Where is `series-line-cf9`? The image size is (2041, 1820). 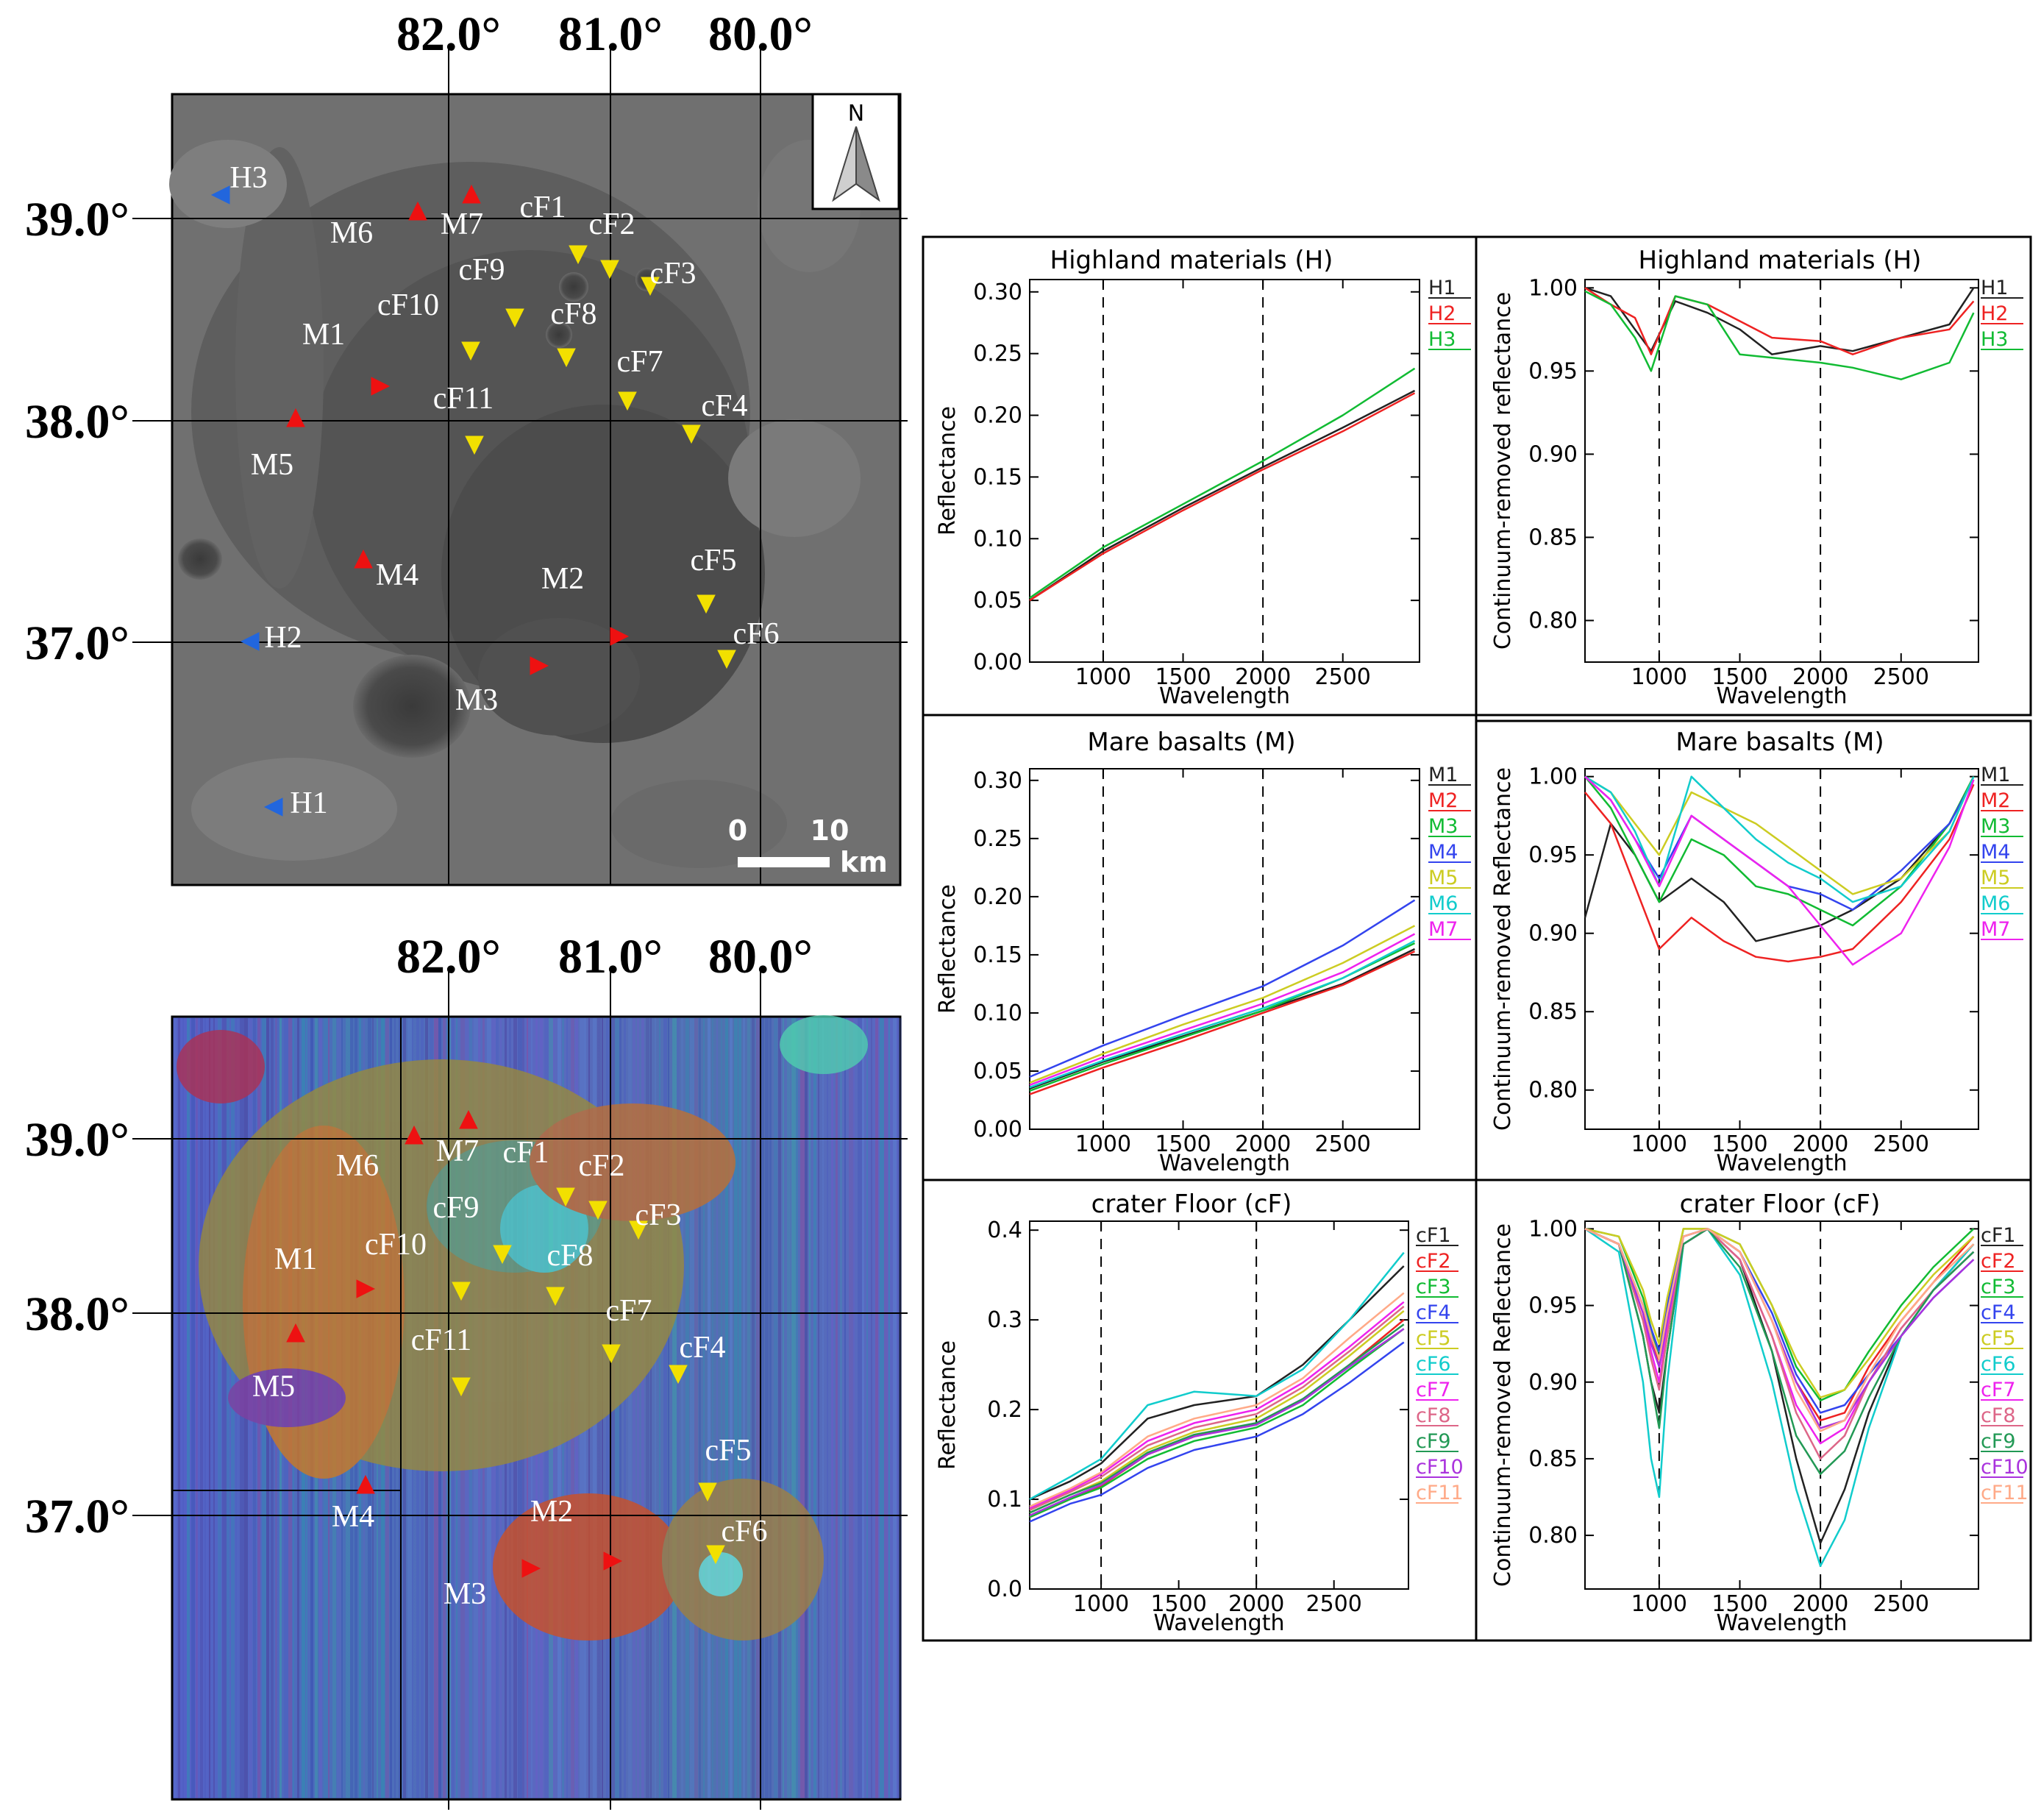 series-line-cf9 is located at coordinates (1217, 1419).